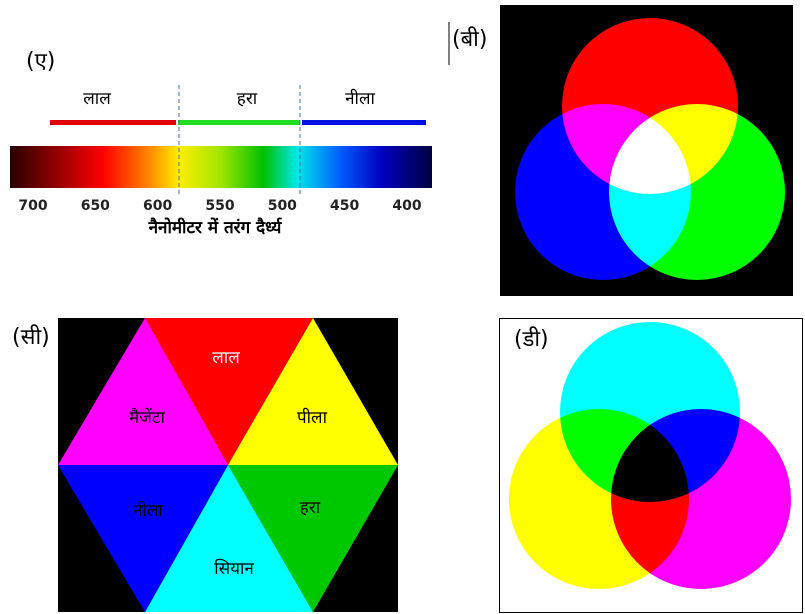 The width and height of the screenshot is (805, 614). I want to click on axis-label: नैनोमीटर में तरंग दैर्ध्य, so click(215, 227).